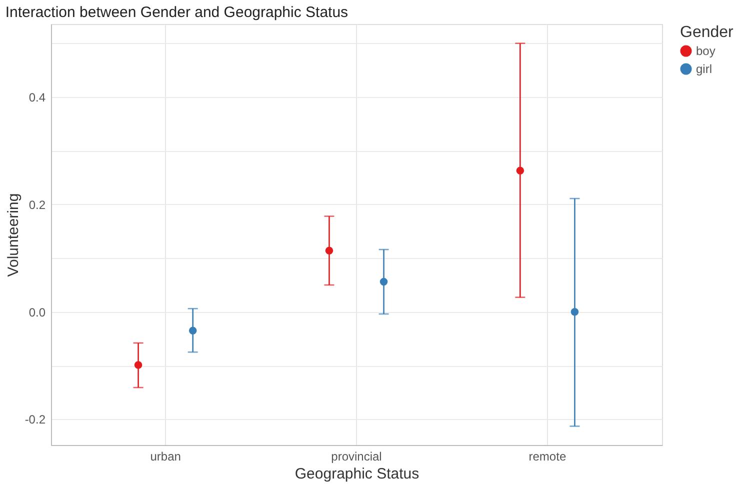 This screenshot has width=744, height=486. What do you see at coordinates (706, 51) in the screenshot?
I see `legend-label: boy` at bounding box center [706, 51].